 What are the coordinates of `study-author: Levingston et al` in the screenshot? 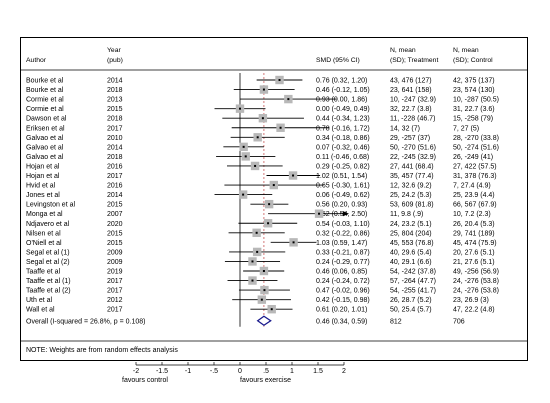 It's located at (50, 205).